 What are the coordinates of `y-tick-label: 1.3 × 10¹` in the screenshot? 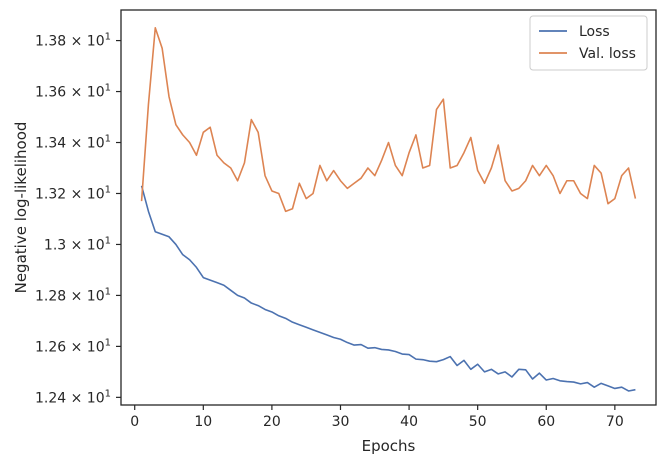 It's located at (77, 244).